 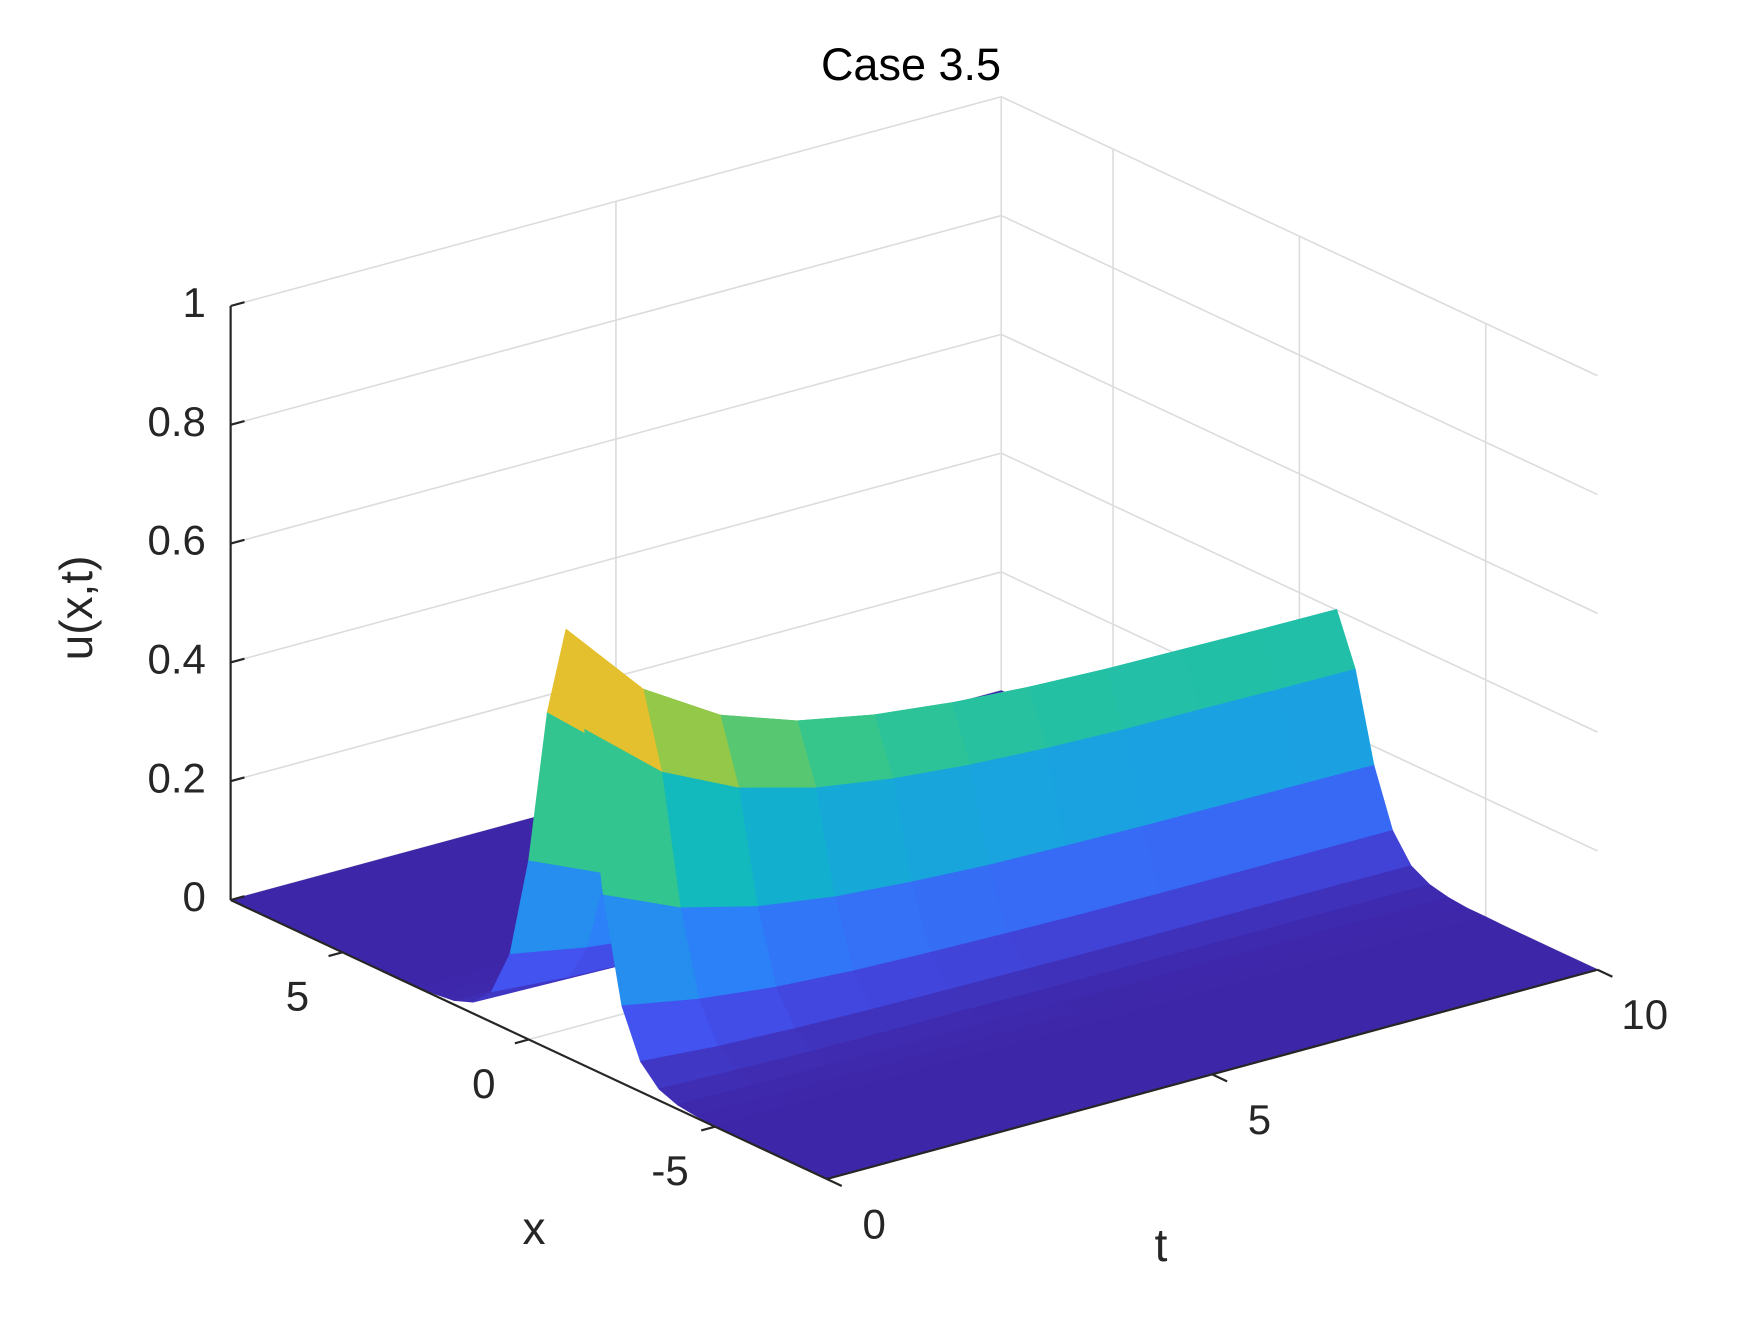 I want to click on z-axis-label: u(x,t), so click(x=76, y=608).